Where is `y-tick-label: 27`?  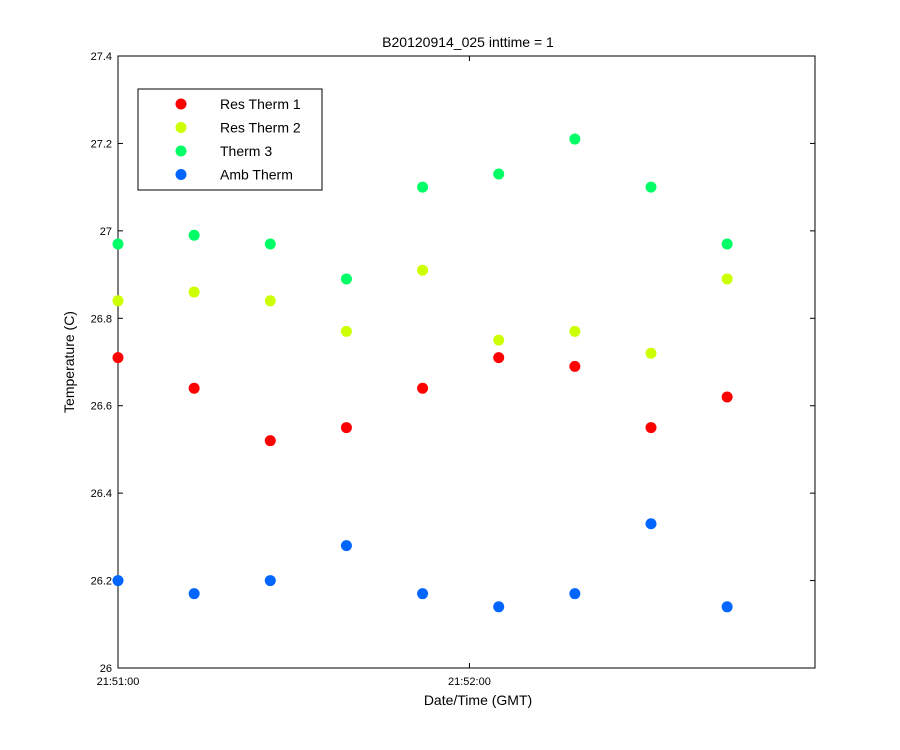
y-tick-label: 27 is located at coordinates (106, 232).